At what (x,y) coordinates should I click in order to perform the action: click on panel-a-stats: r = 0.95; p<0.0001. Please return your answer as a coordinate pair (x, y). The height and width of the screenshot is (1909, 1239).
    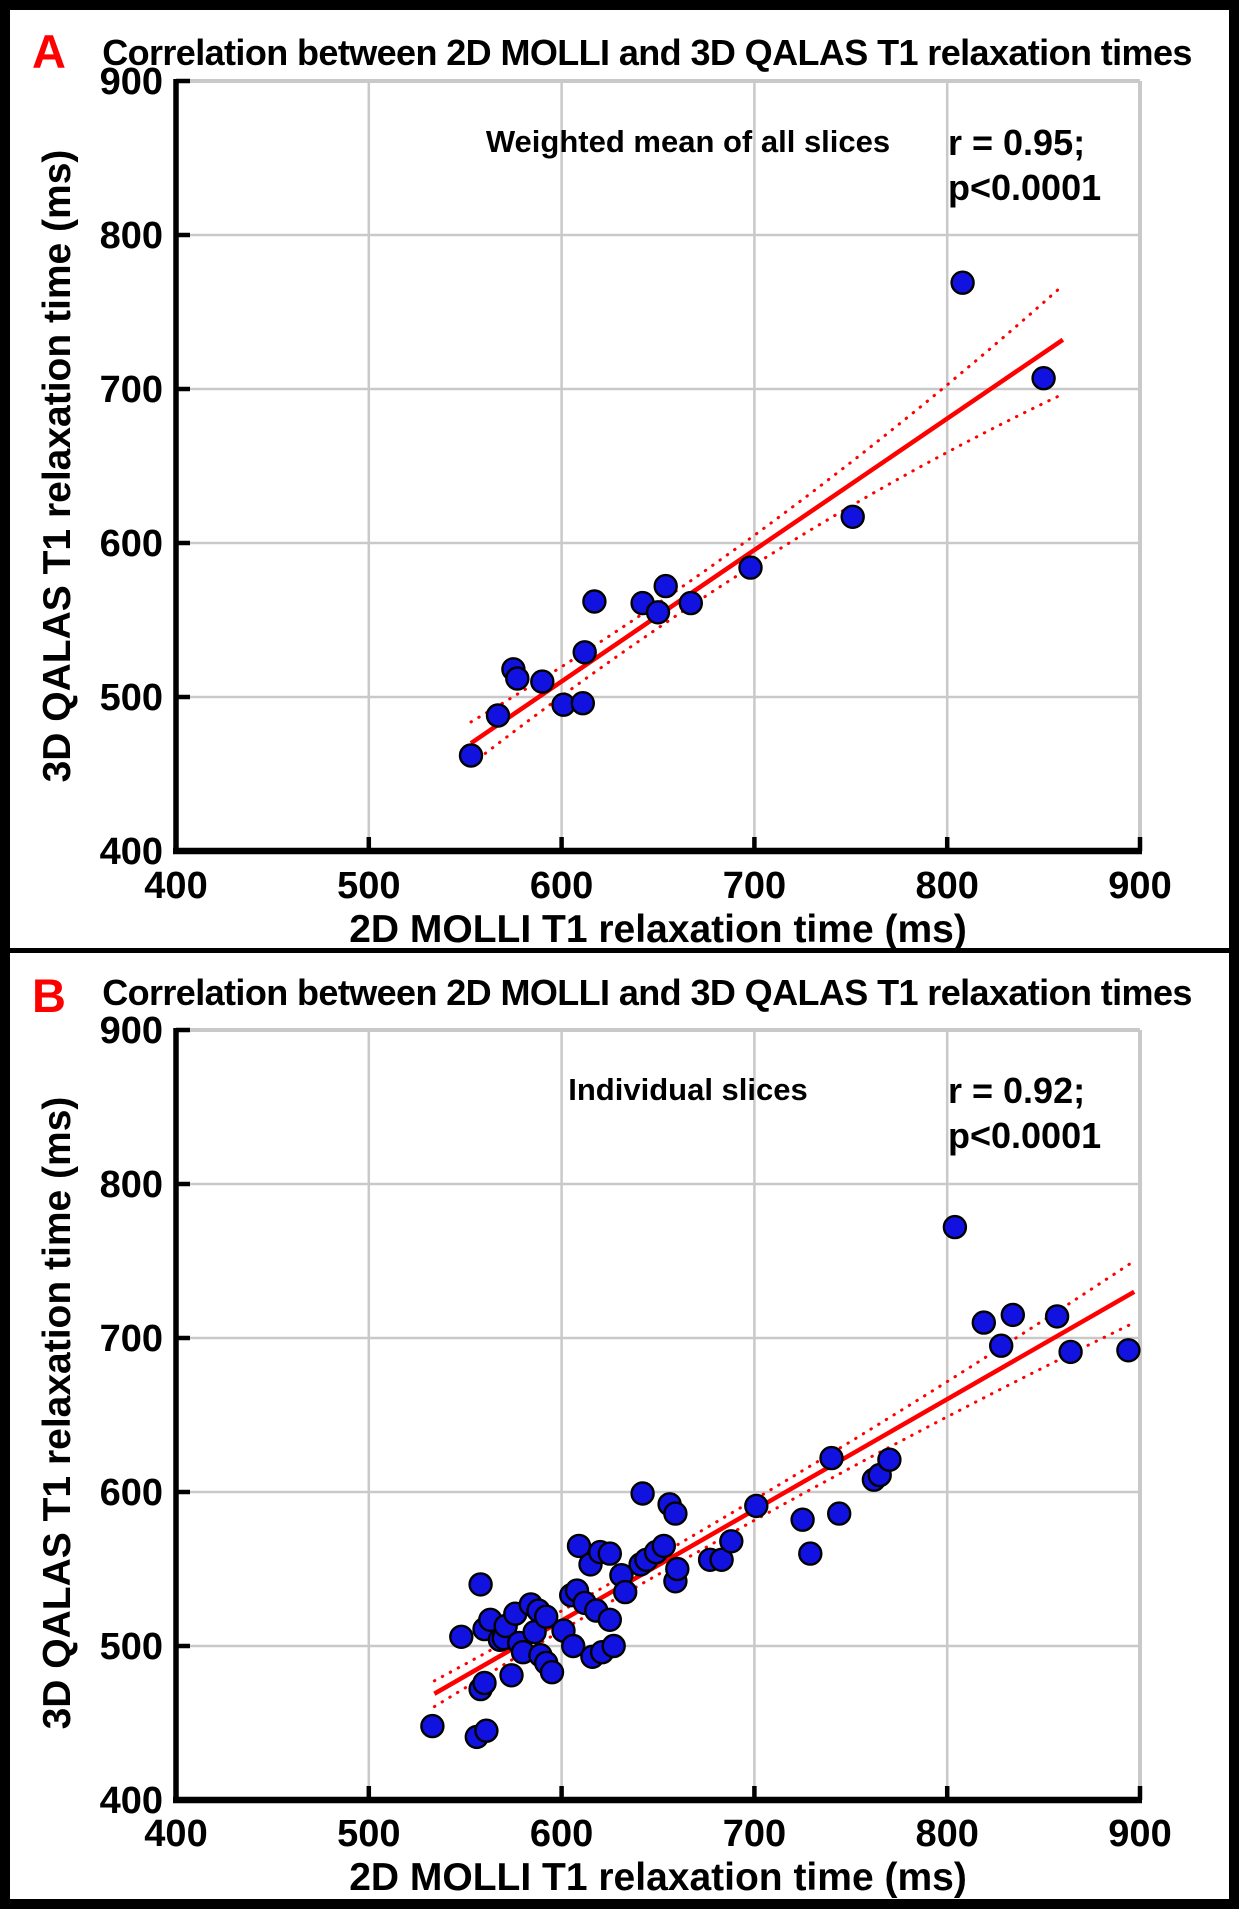
    Looking at the image, I should click on (1024, 165).